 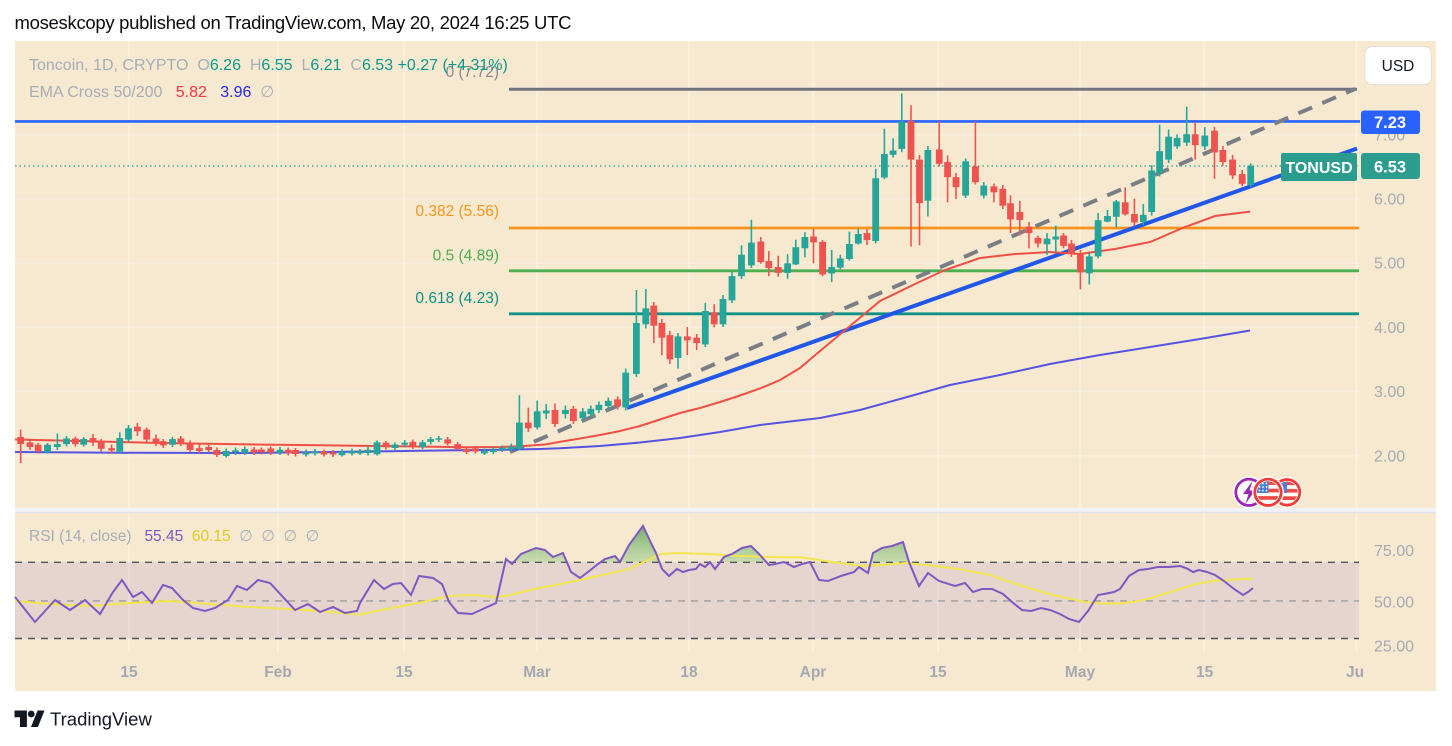 What do you see at coordinates (1390, 123) in the screenshot?
I see `svg-text: 7.23` at bounding box center [1390, 123].